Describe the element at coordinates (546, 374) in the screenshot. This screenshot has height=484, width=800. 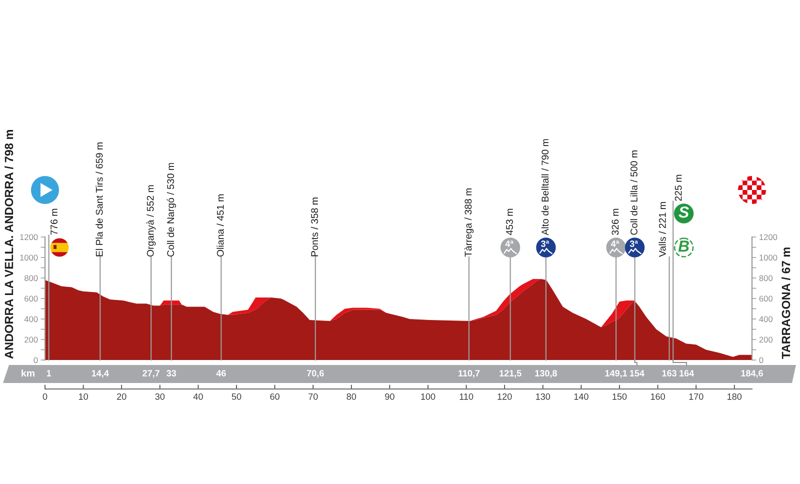
I see `text: 130,8` at that location.